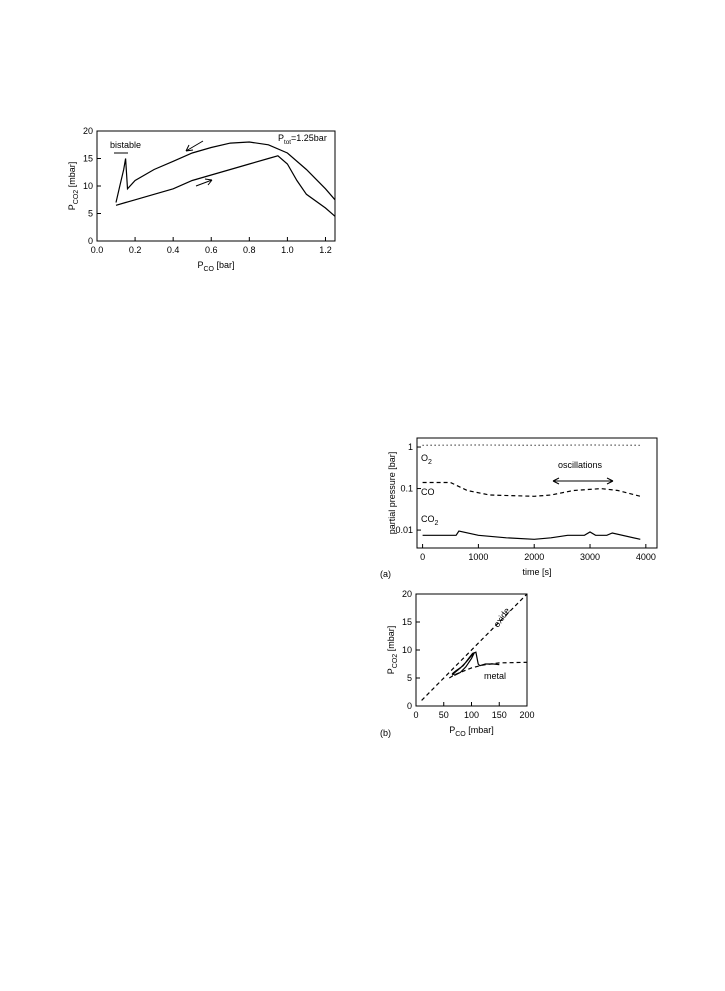 This screenshot has width=725, height=991. I want to click on x-tick-label: 4000, so click(646, 557).